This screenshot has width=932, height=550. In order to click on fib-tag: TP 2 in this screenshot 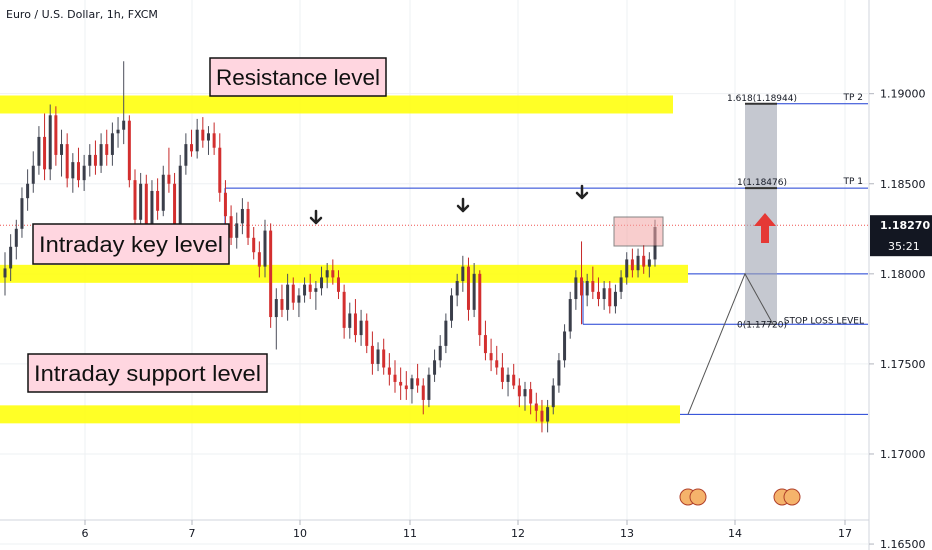, I will do `click(852, 98)`.